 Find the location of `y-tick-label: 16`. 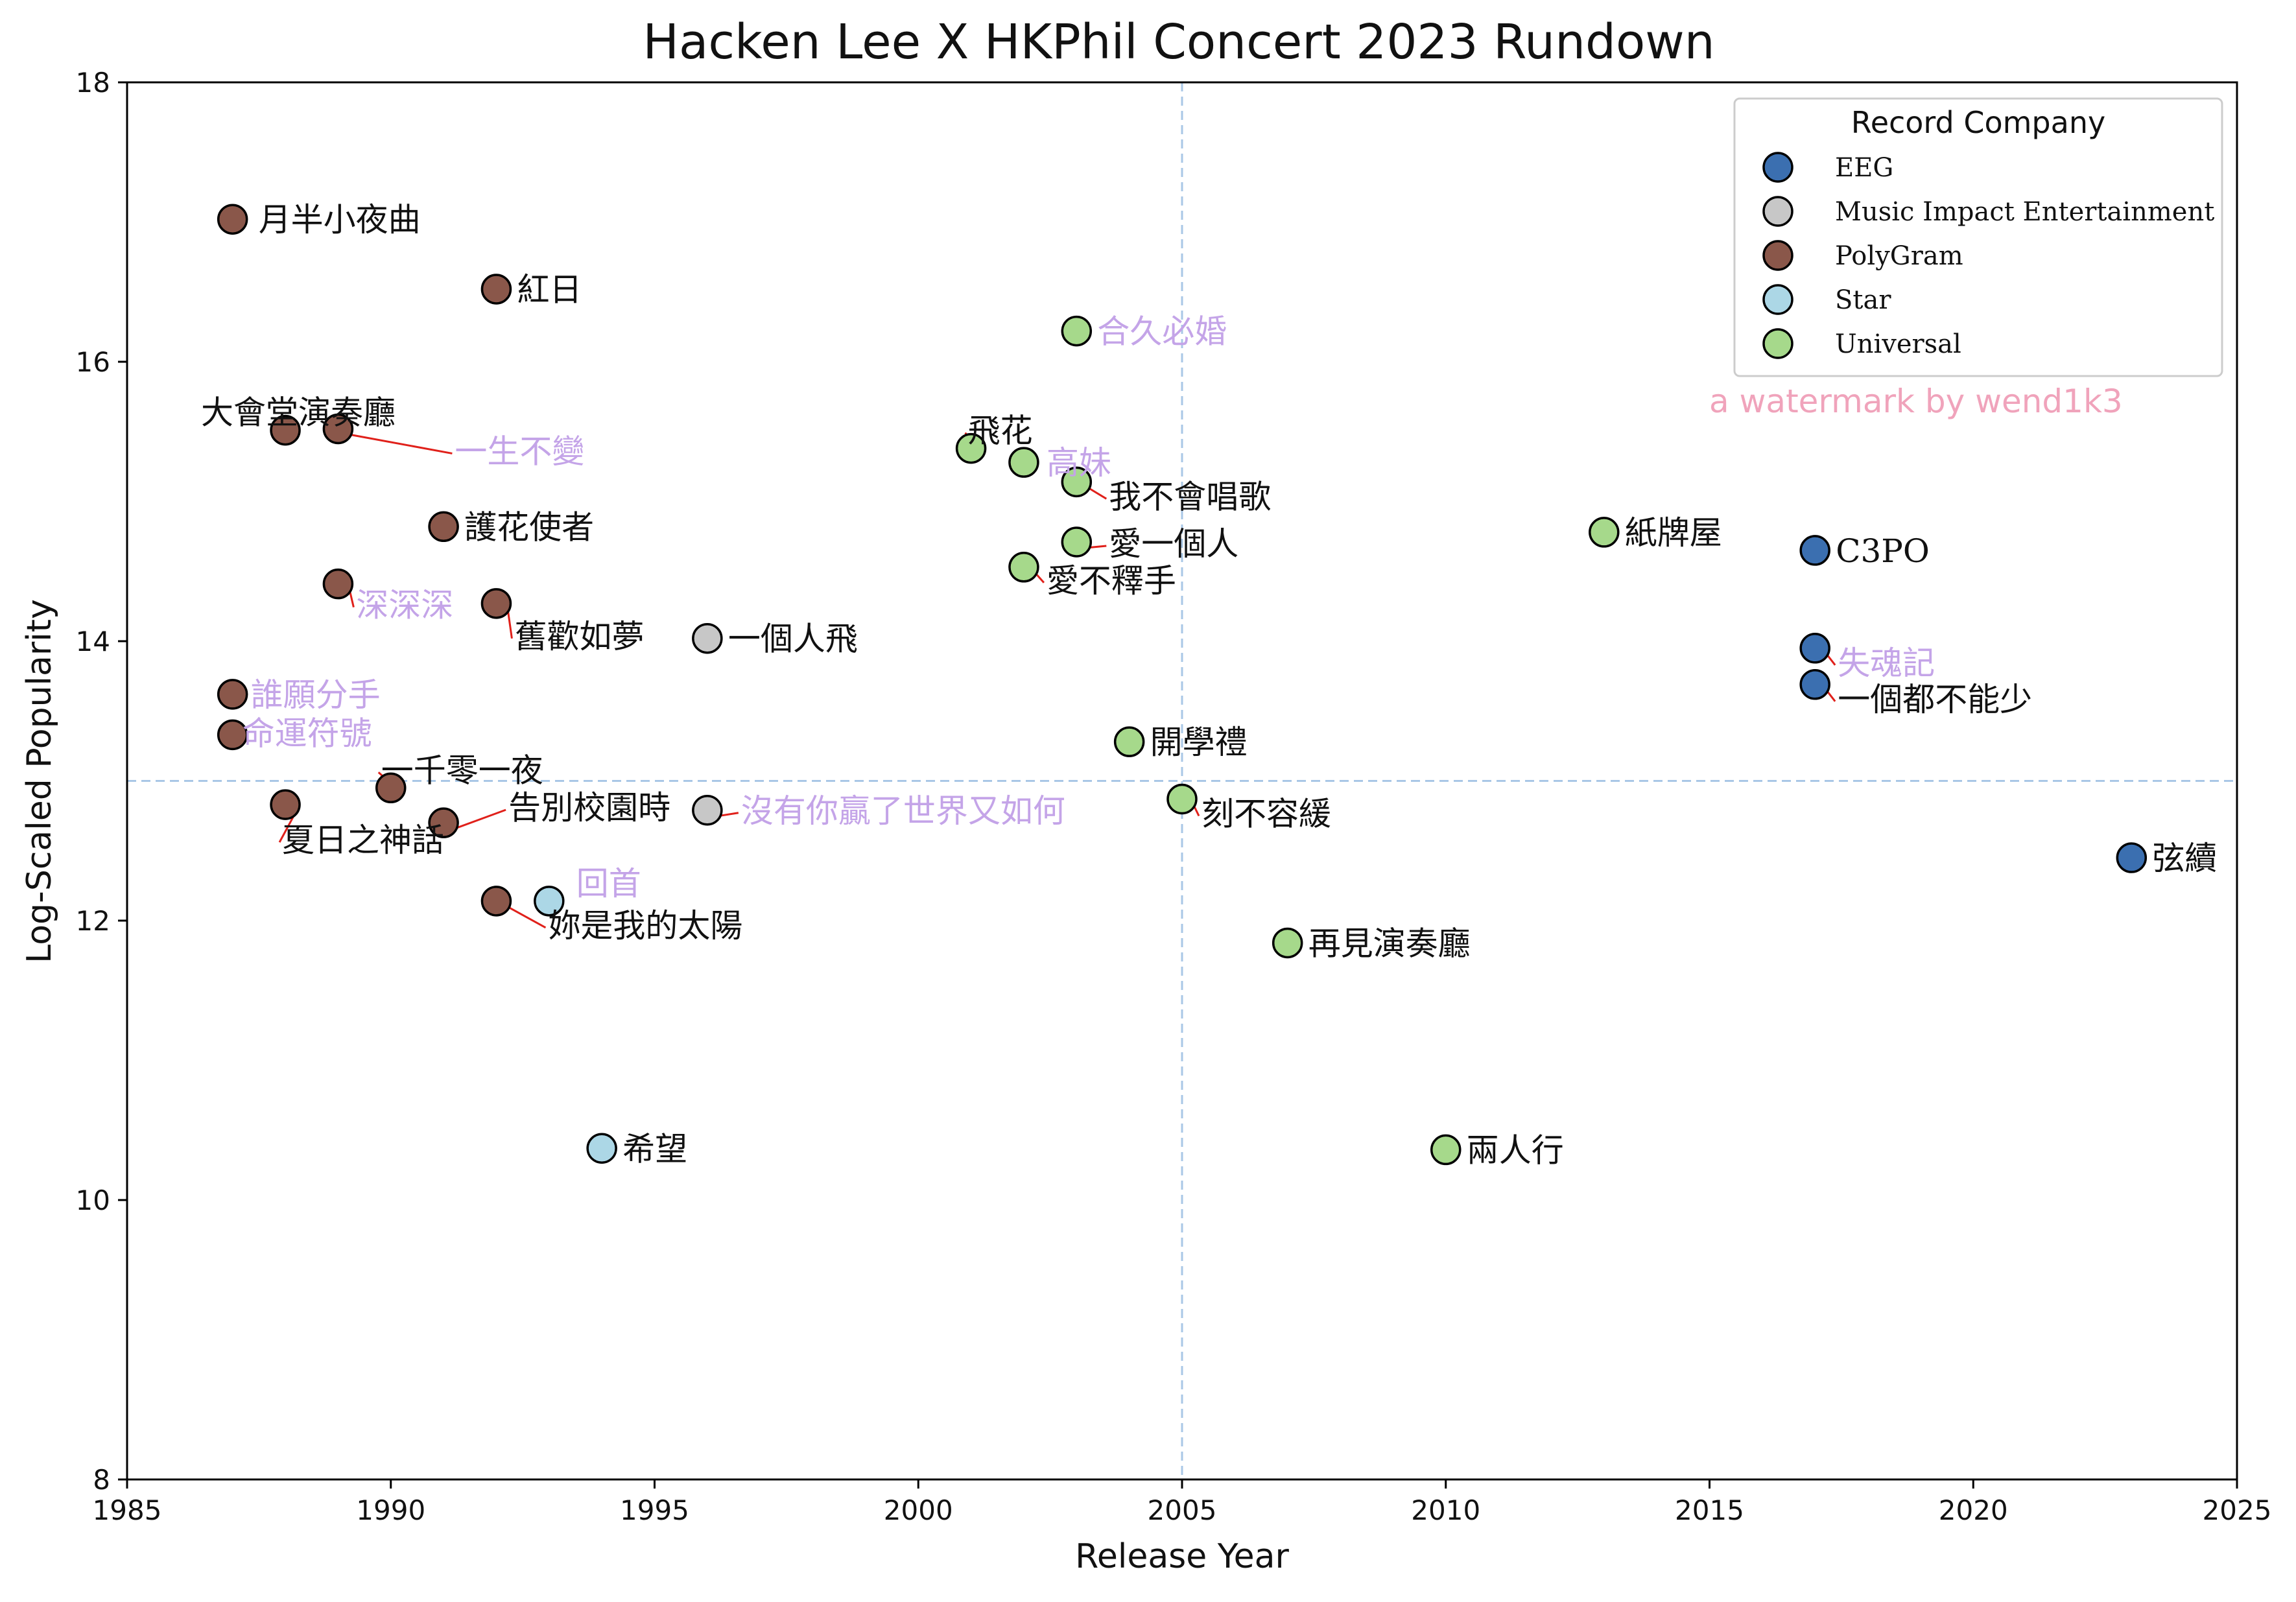

y-tick-label: 16 is located at coordinates (93, 362).